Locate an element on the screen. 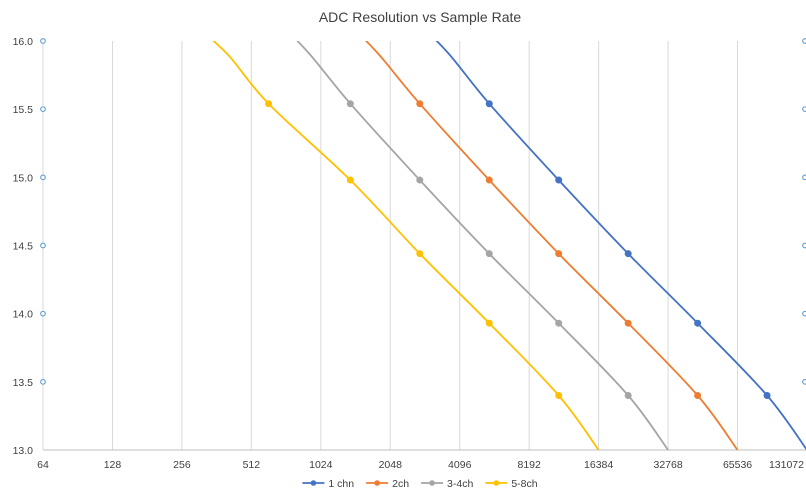  legend-label: 5-8ch is located at coordinates (524, 484).